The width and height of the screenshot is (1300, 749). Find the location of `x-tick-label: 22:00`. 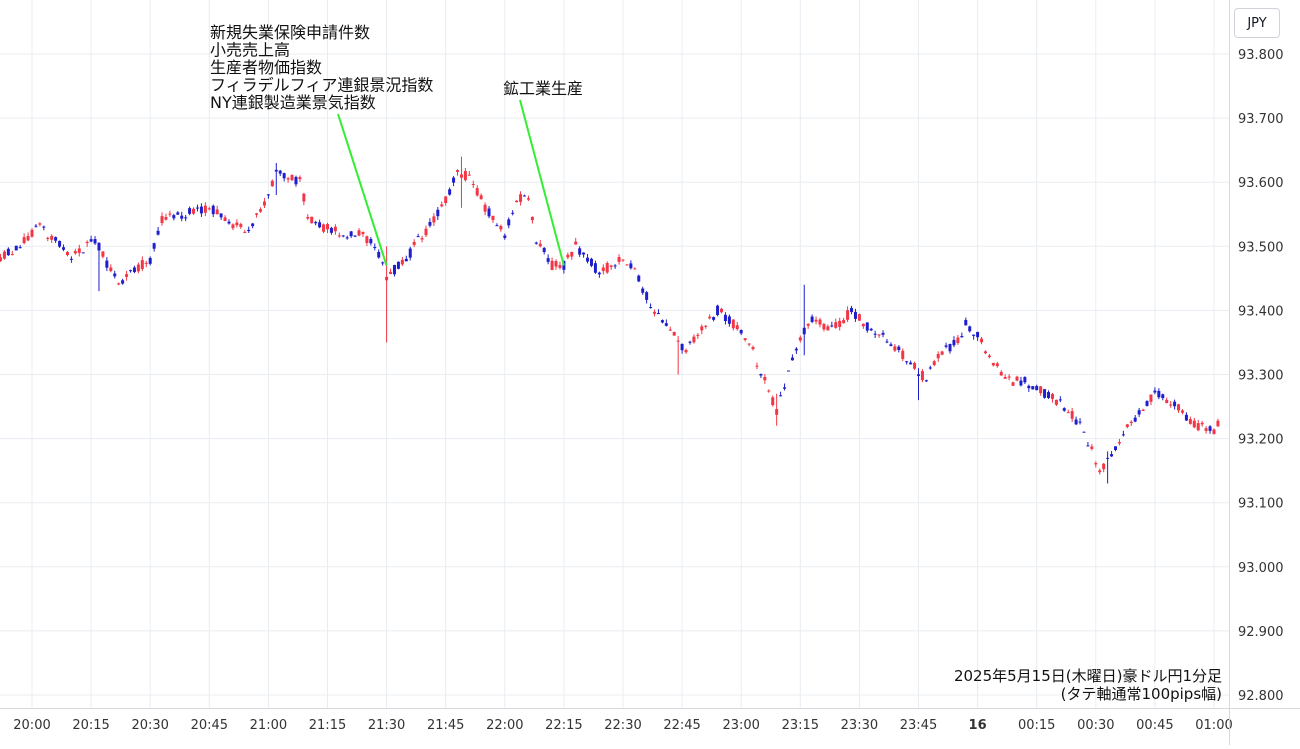

x-tick-label: 22:00 is located at coordinates (504, 725).